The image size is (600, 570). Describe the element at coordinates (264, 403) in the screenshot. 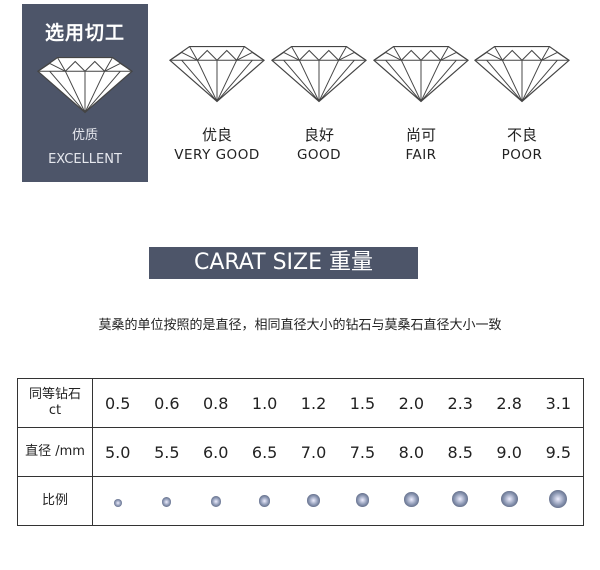

I see `ct-cell: 1.0` at that location.